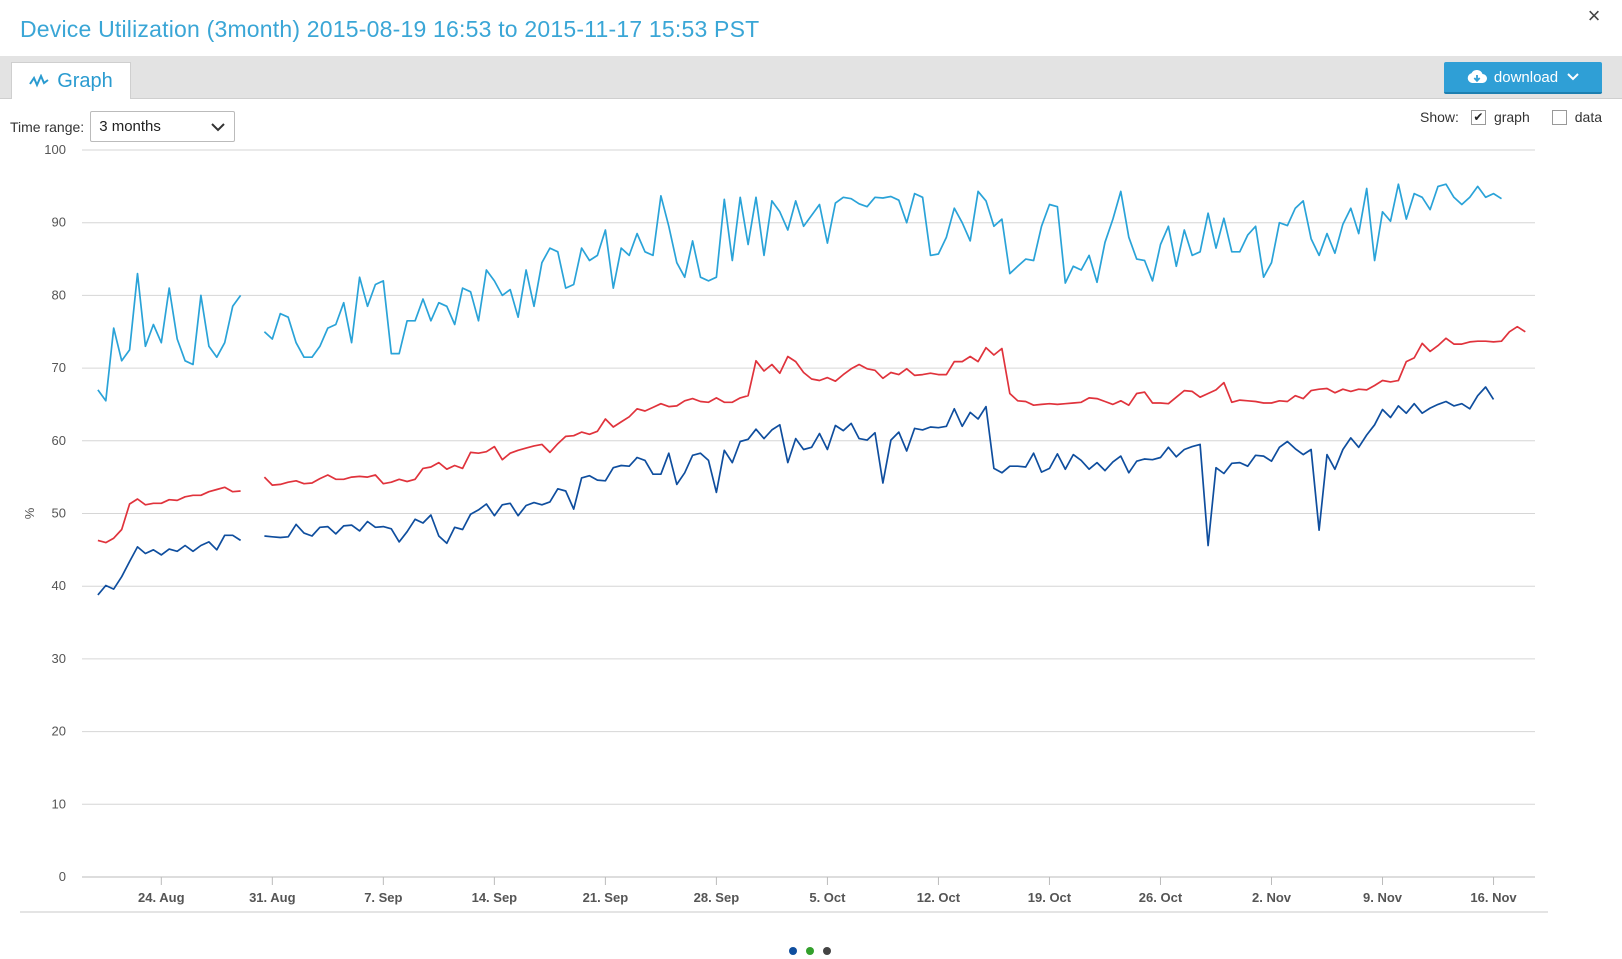 The width and height of the screenshot is (1622, 959). I want to click on y-tick-label: 0, so click(62, 876).